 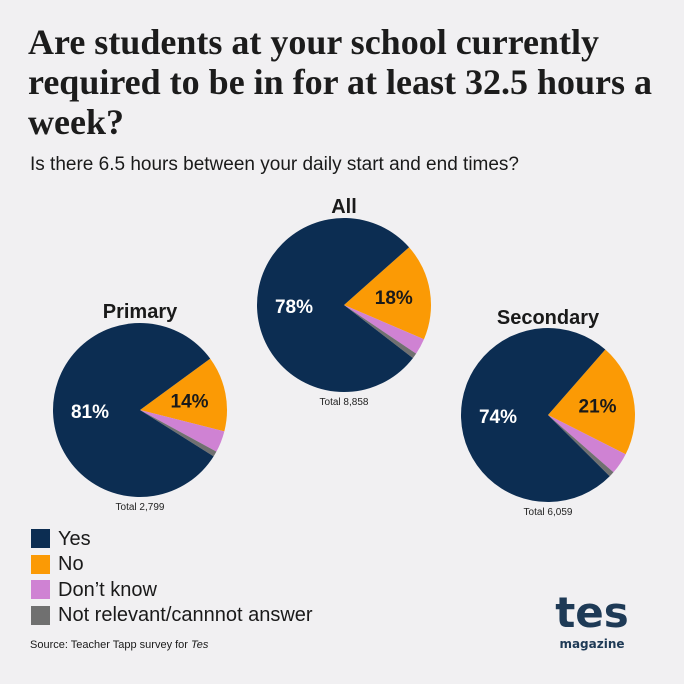 What do you see at coordinates (107, 589) in the screenshot?
I see `legend-label: Don’t know` at bounding box center [107, 589].